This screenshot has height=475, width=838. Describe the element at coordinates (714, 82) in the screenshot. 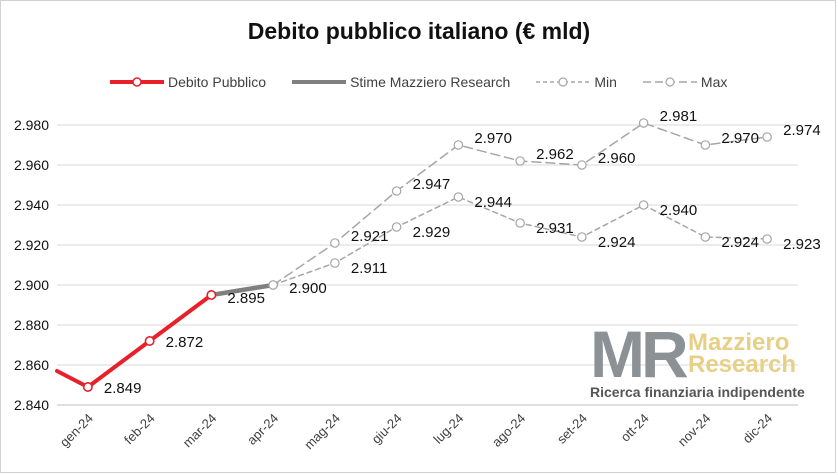

I see `legend-label-max: Max` at that location.